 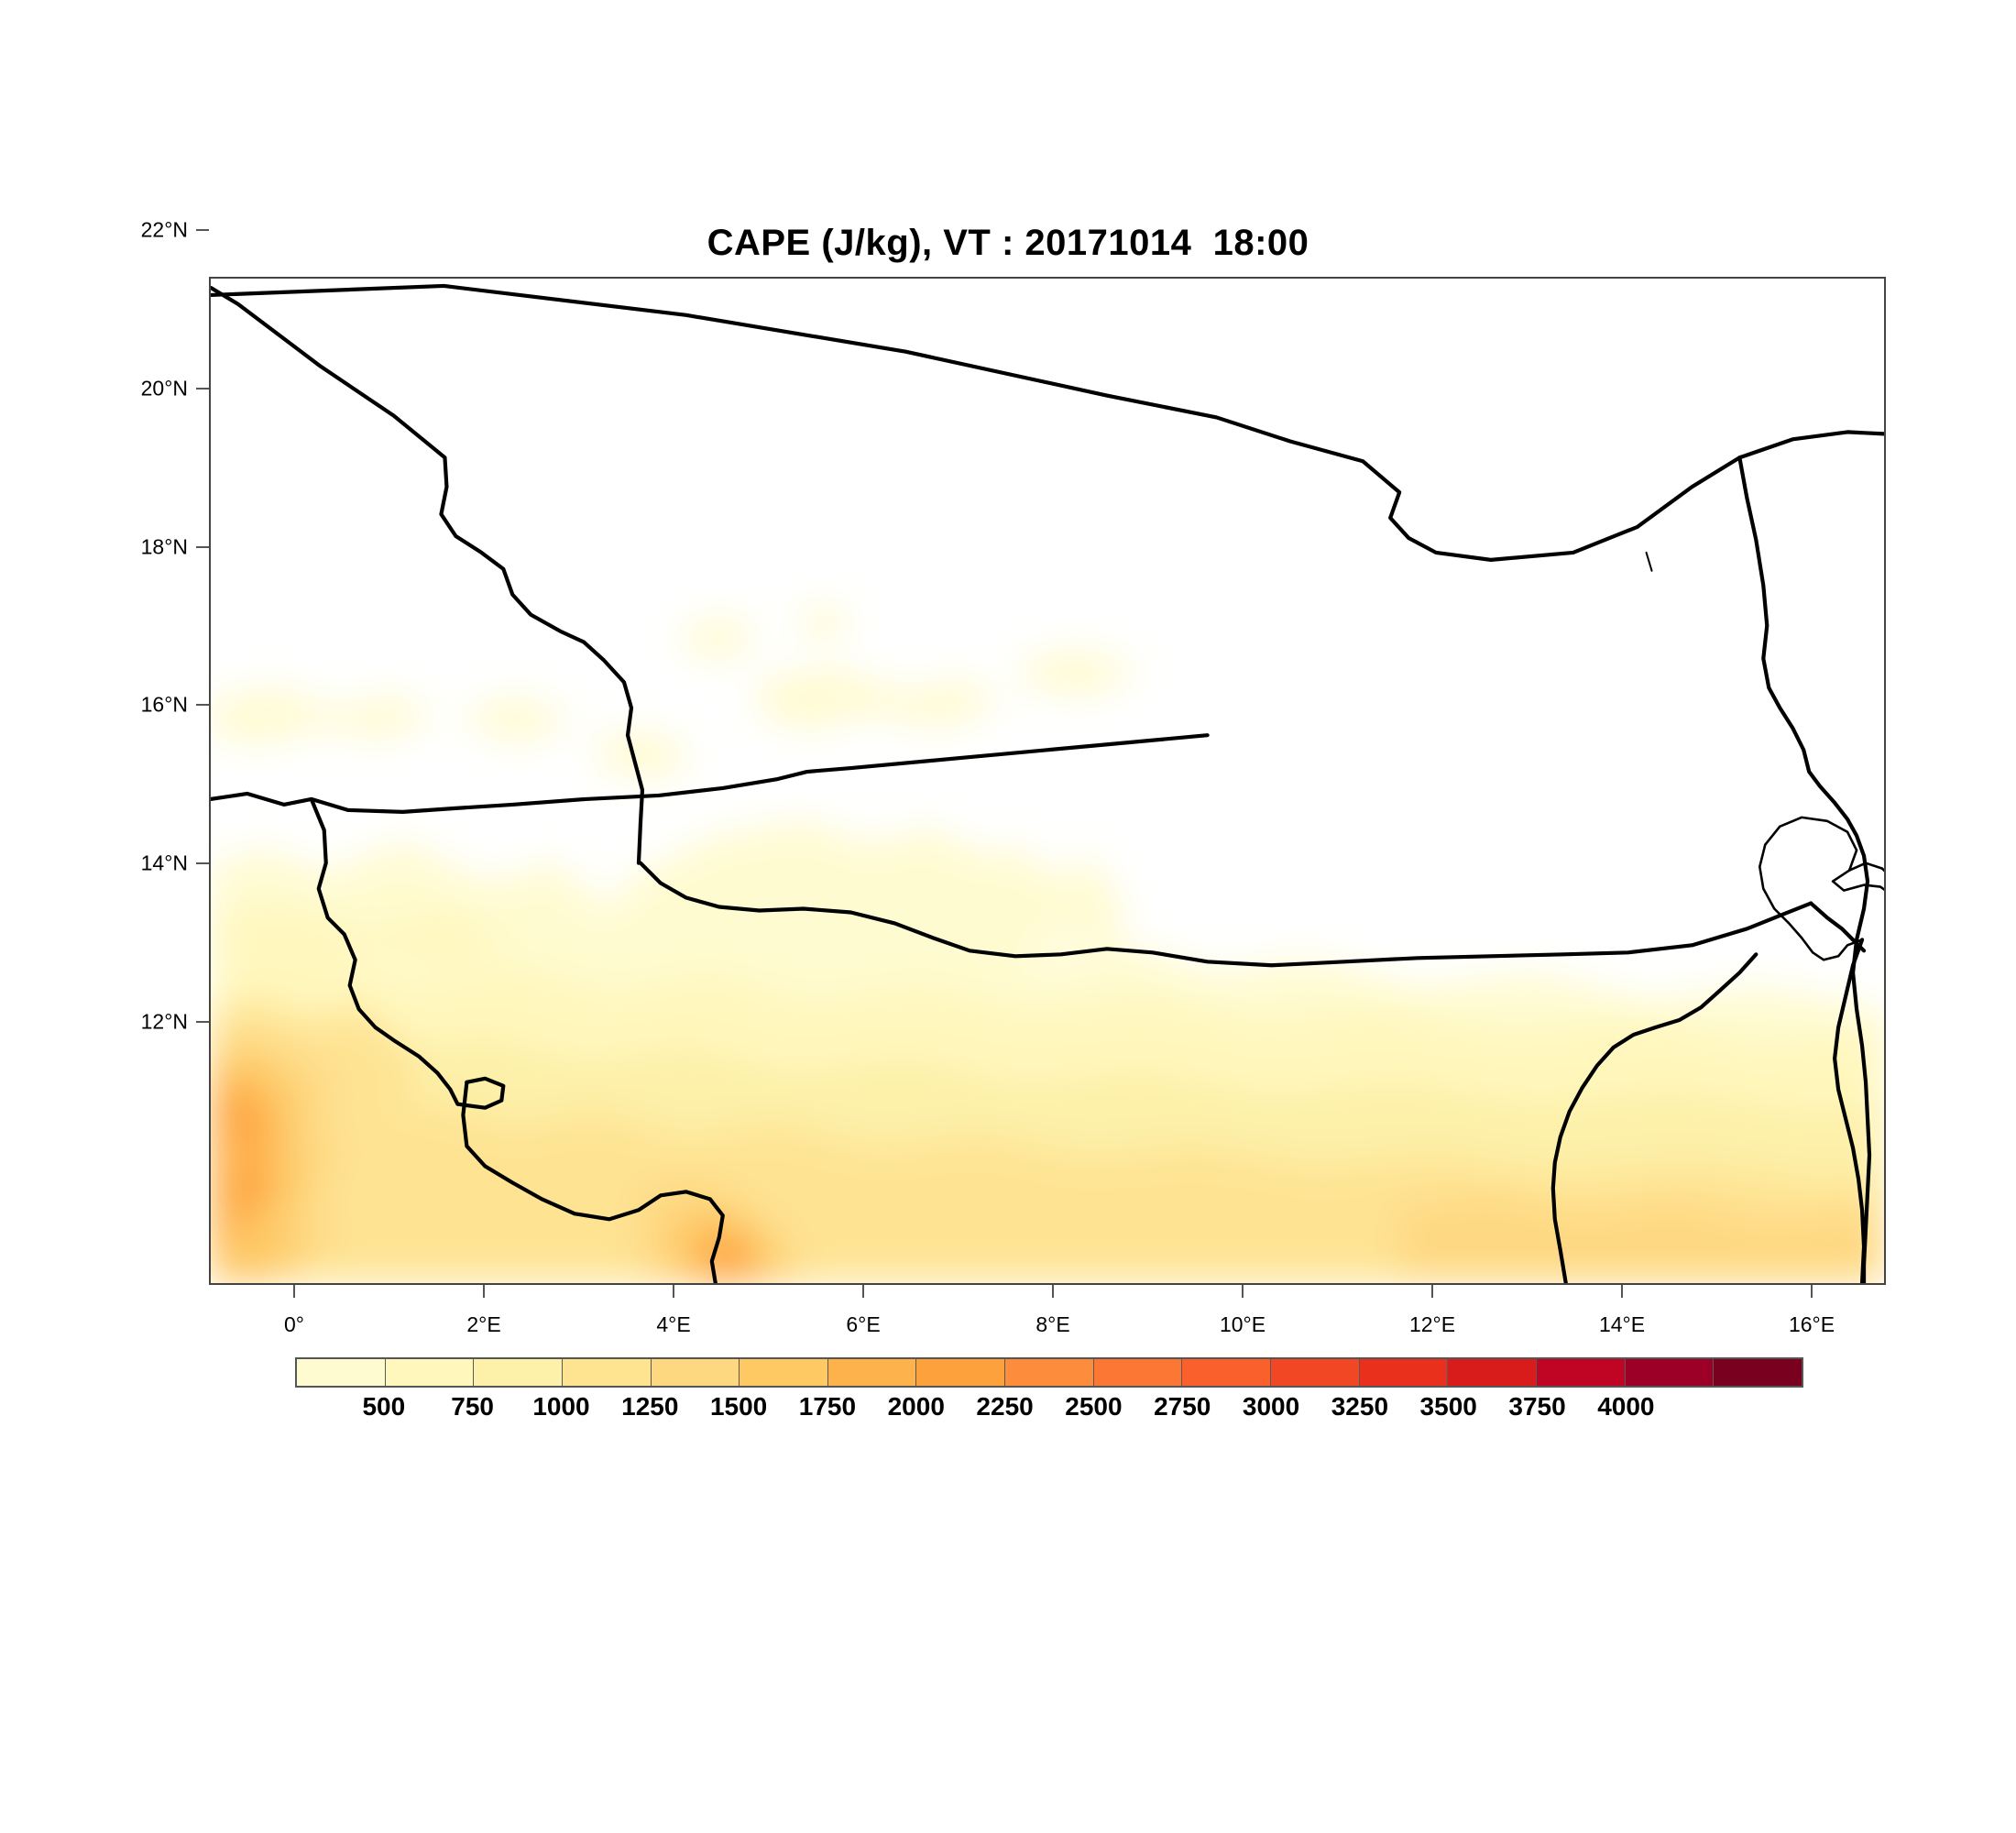 I want to click on x-tick-label-16: 16°E, so click(x=1811, y=1324).